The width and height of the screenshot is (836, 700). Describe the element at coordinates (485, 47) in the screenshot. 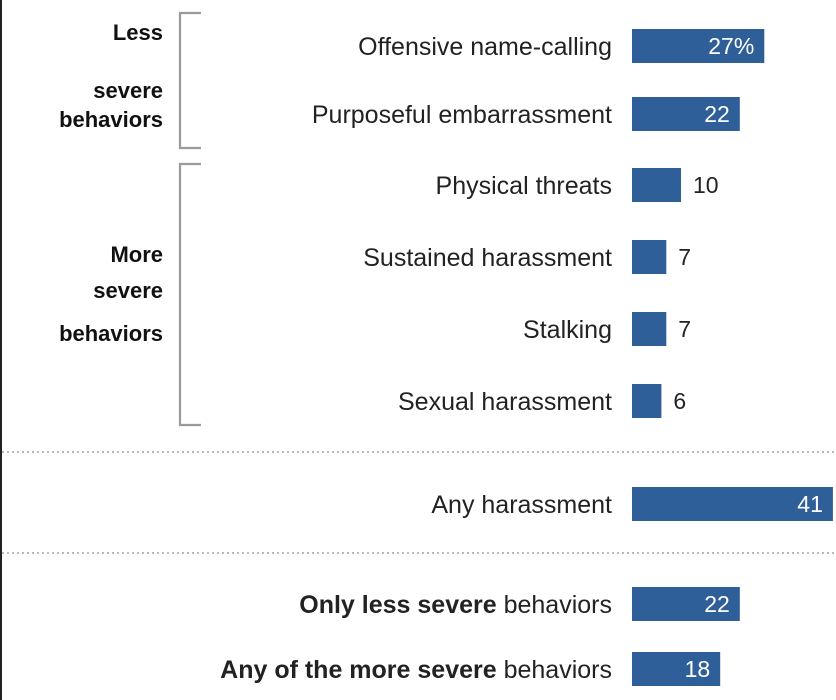

I see `category-label: Offensive name-calling` at that location.